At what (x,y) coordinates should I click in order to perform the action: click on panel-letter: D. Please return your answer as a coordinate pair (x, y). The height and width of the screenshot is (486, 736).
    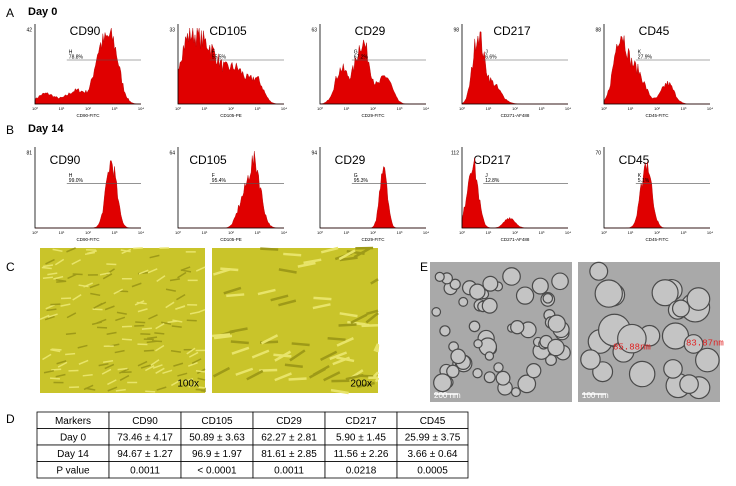
    Looking at the image, I should click on (10, 419).